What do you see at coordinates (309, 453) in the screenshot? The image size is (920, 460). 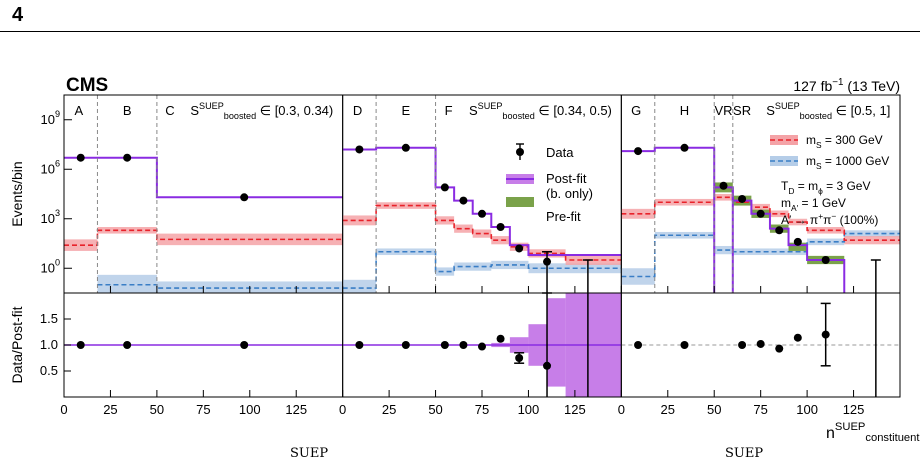 I see `caption-suep-left: SUEP` at bounding box center [309, 453].